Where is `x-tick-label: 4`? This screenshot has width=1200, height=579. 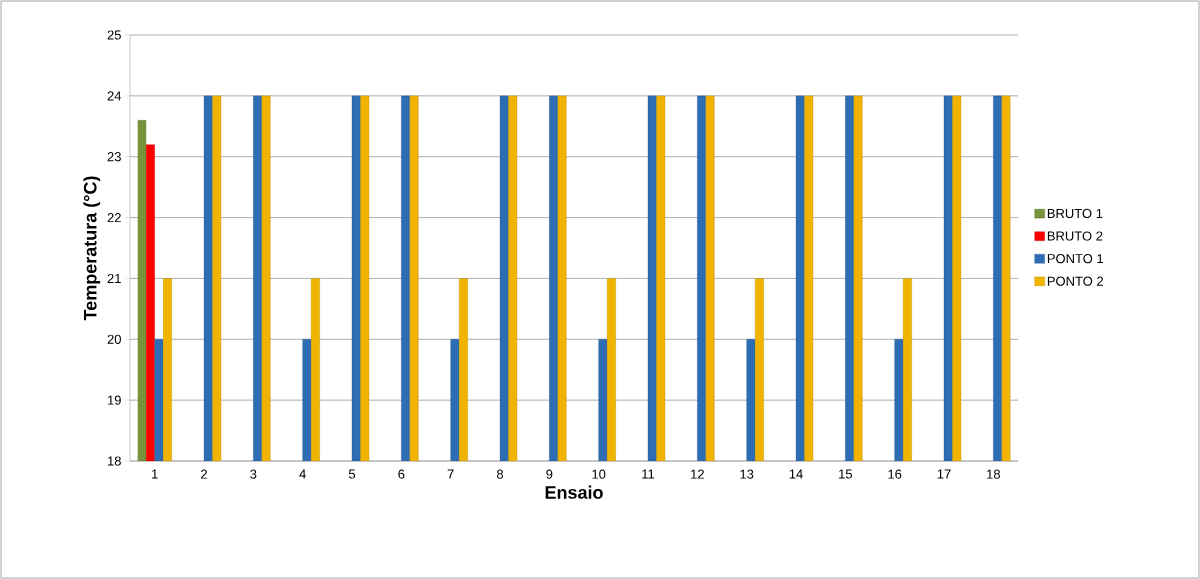
x-tick-label: 4 is located at coordinates (302, 474).